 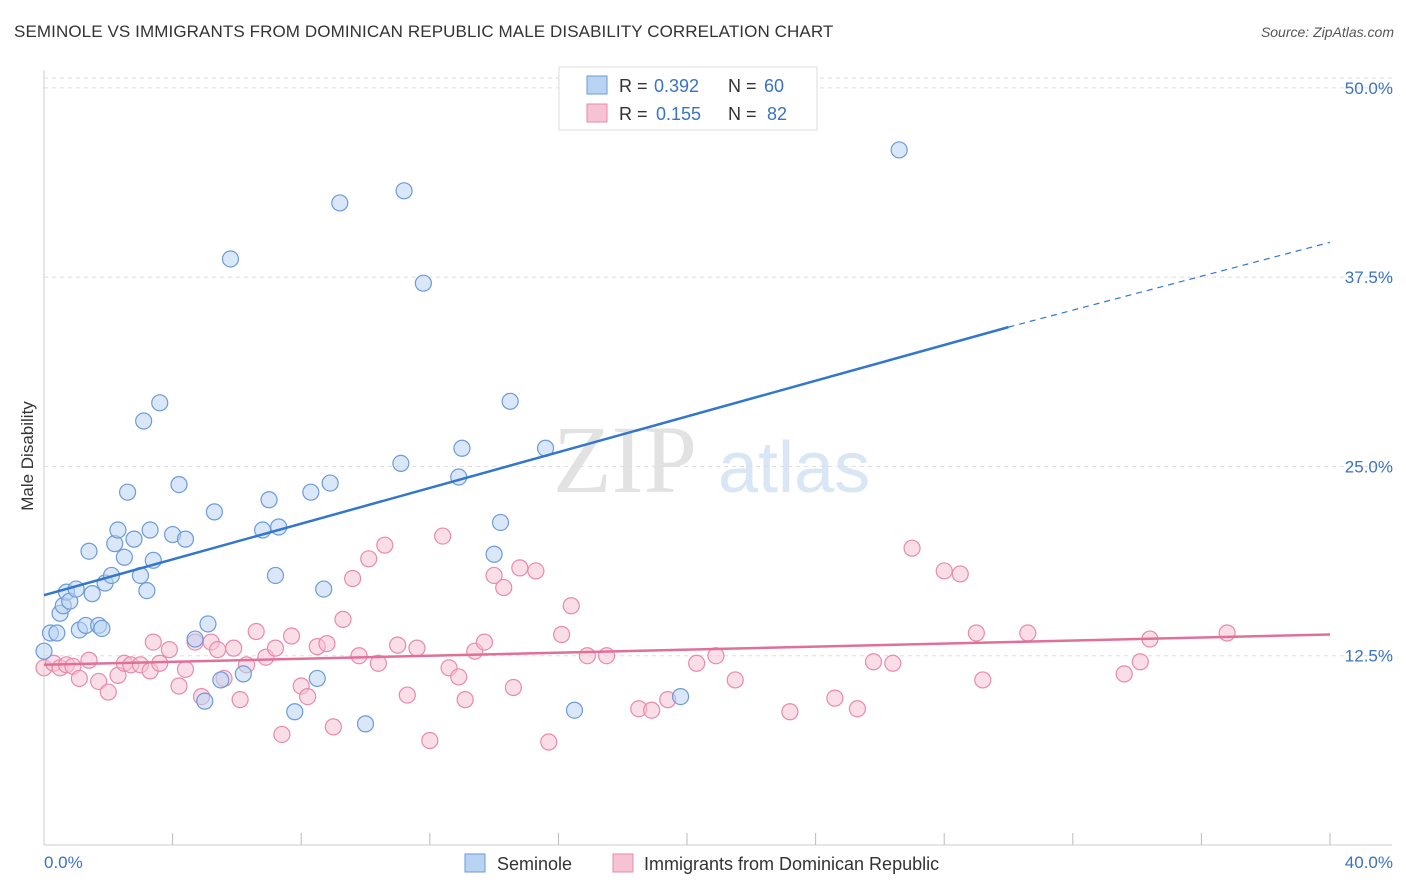 What do you see at coordinates (1369, 656) in the screenshot?
I see `y-tick-label: 12.5%` at bounding box center [1369, 656].